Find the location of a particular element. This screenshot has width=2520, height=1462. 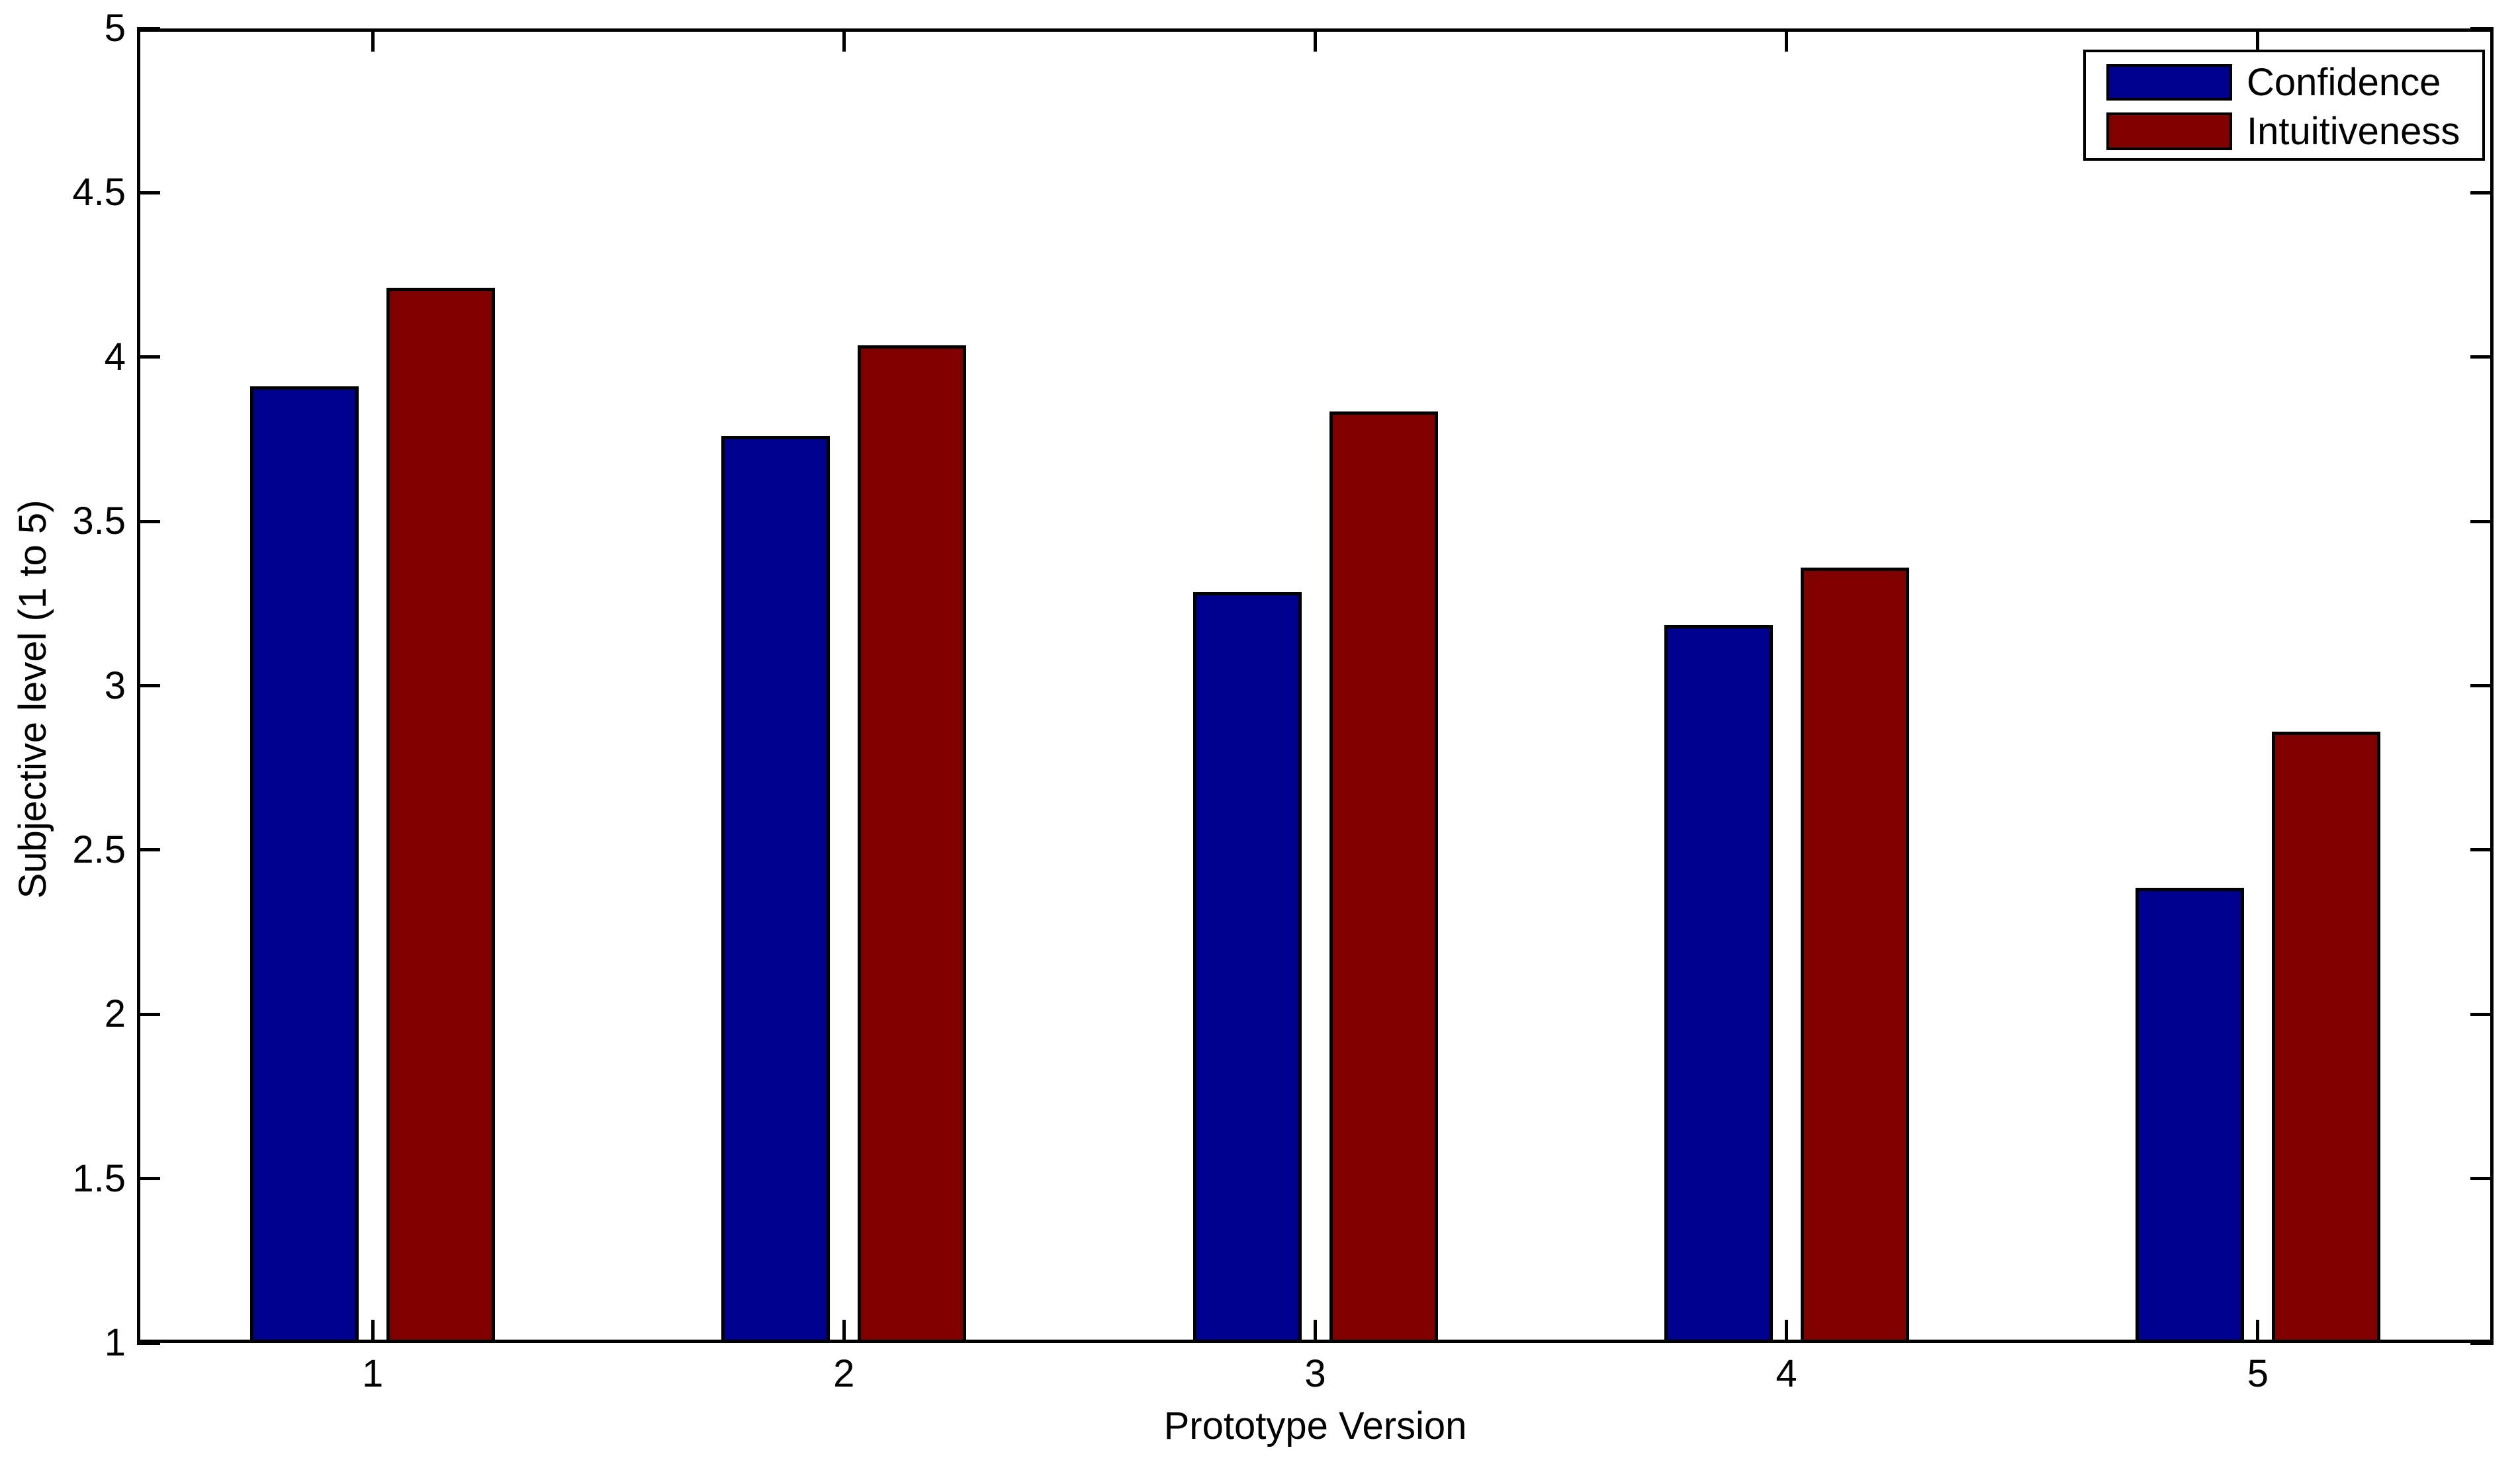

y-tick-1.5 is located at coordinates (148, 1179).